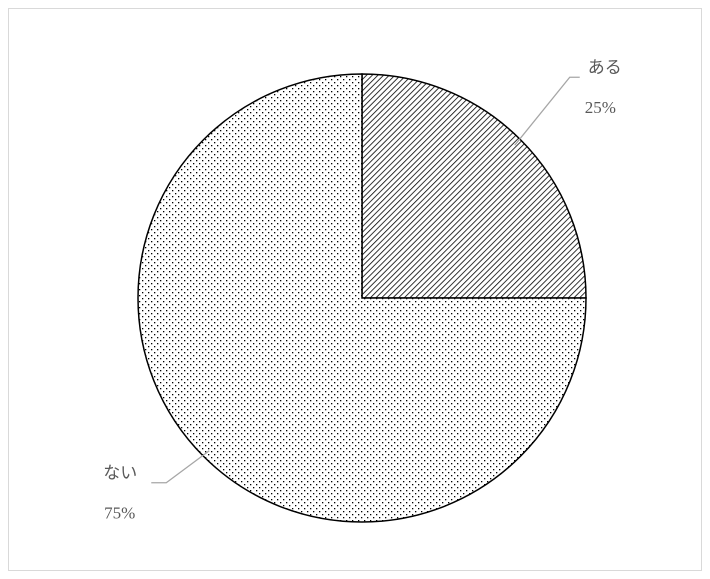 Image resolution: width=710 pixels, height=579 pixels. Describe the element at coordinates (605, 67) in the screenshot. I see `category-label: ある` at that location.